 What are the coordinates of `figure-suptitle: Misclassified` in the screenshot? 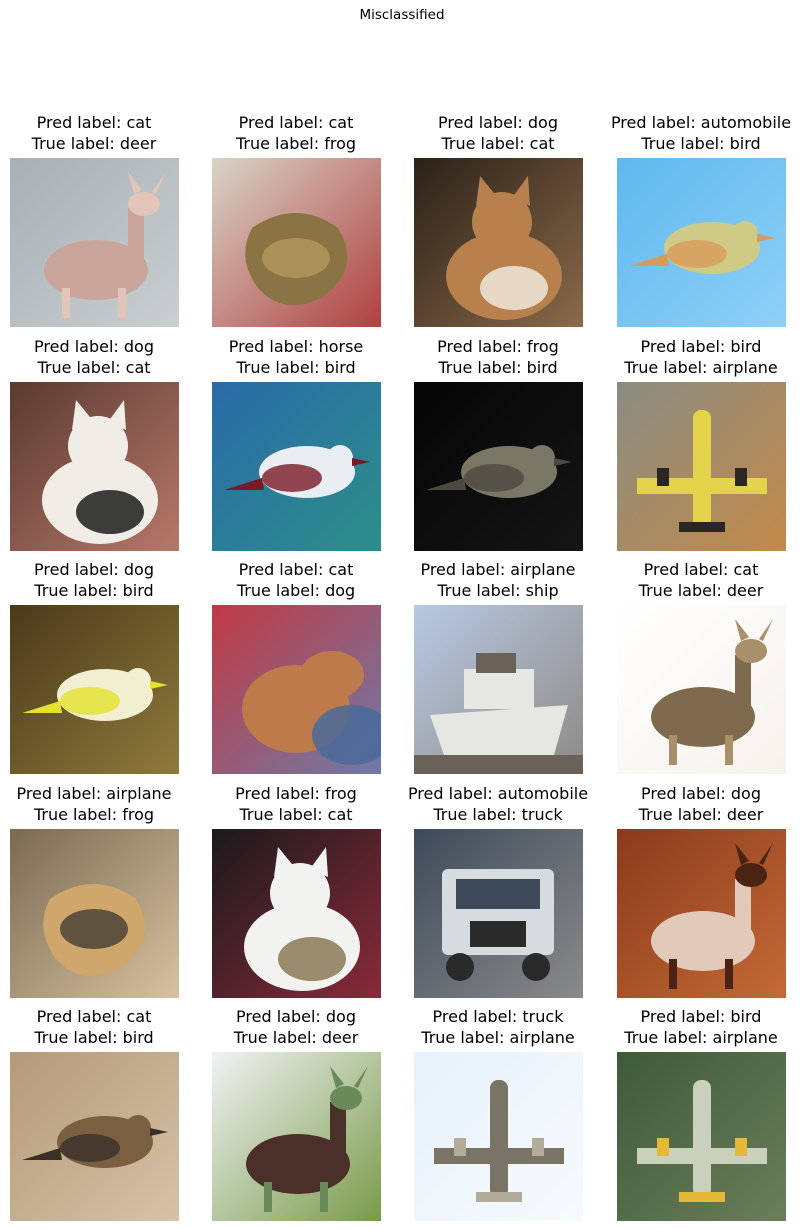 It's located at (402, 15).